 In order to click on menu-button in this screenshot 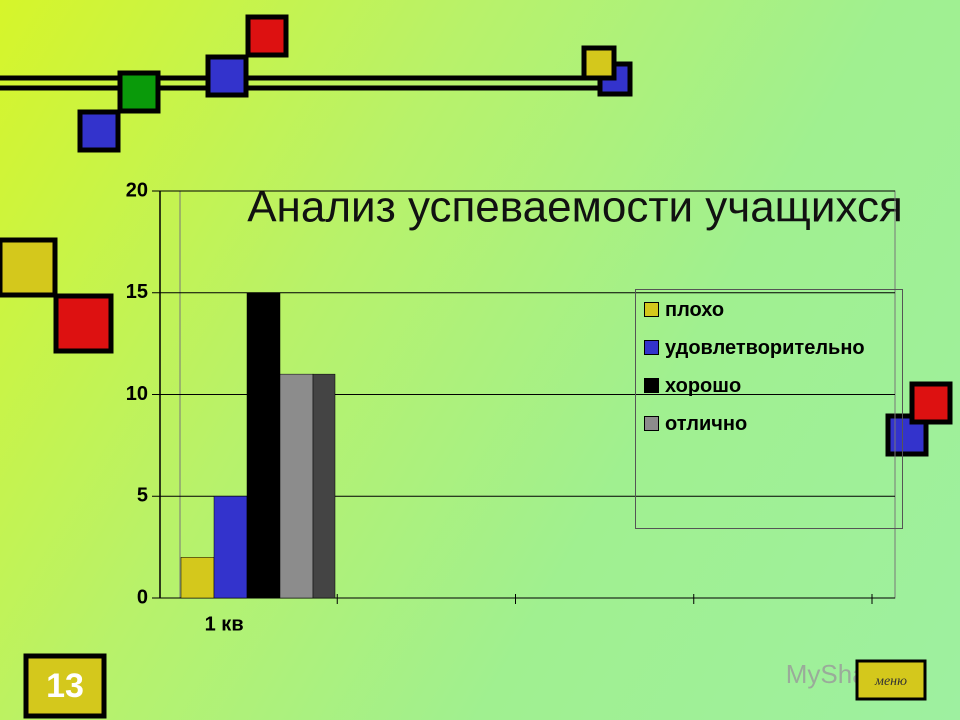, I will do `click(891, 680)`.